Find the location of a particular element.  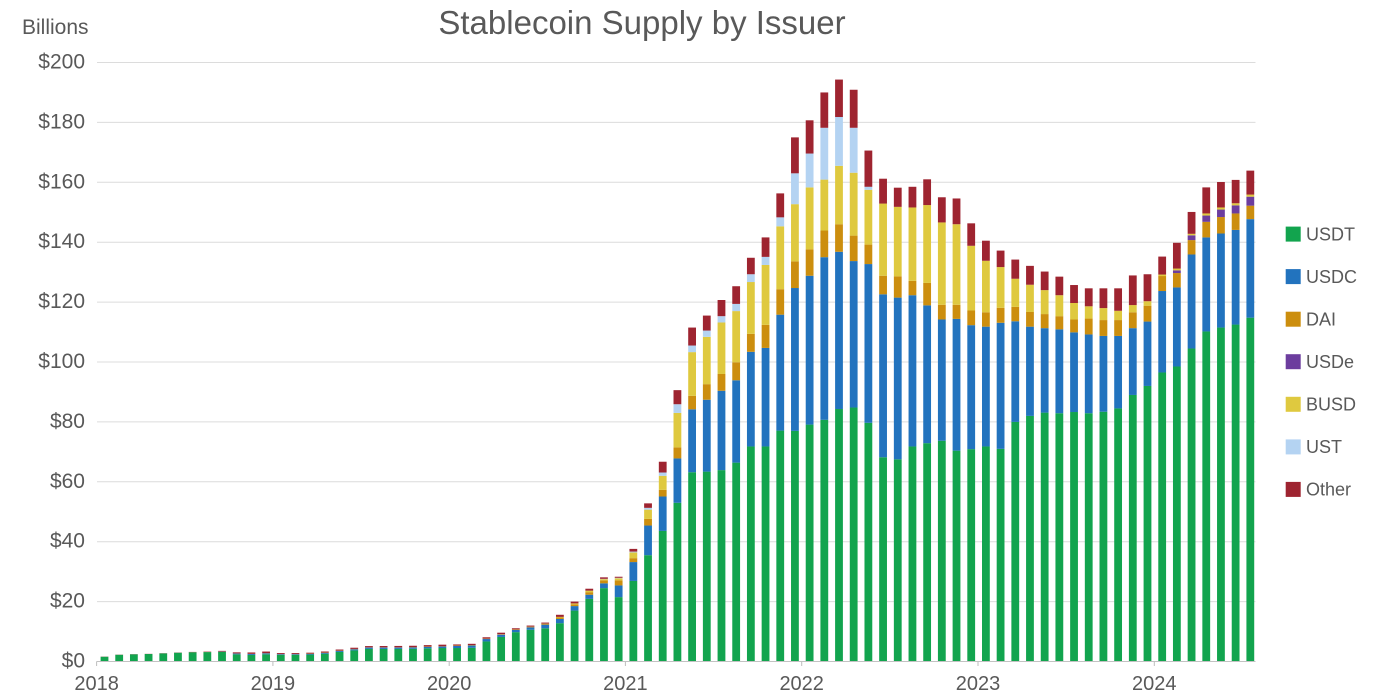

svg-text: $180 is located at coordinates (61, 121).